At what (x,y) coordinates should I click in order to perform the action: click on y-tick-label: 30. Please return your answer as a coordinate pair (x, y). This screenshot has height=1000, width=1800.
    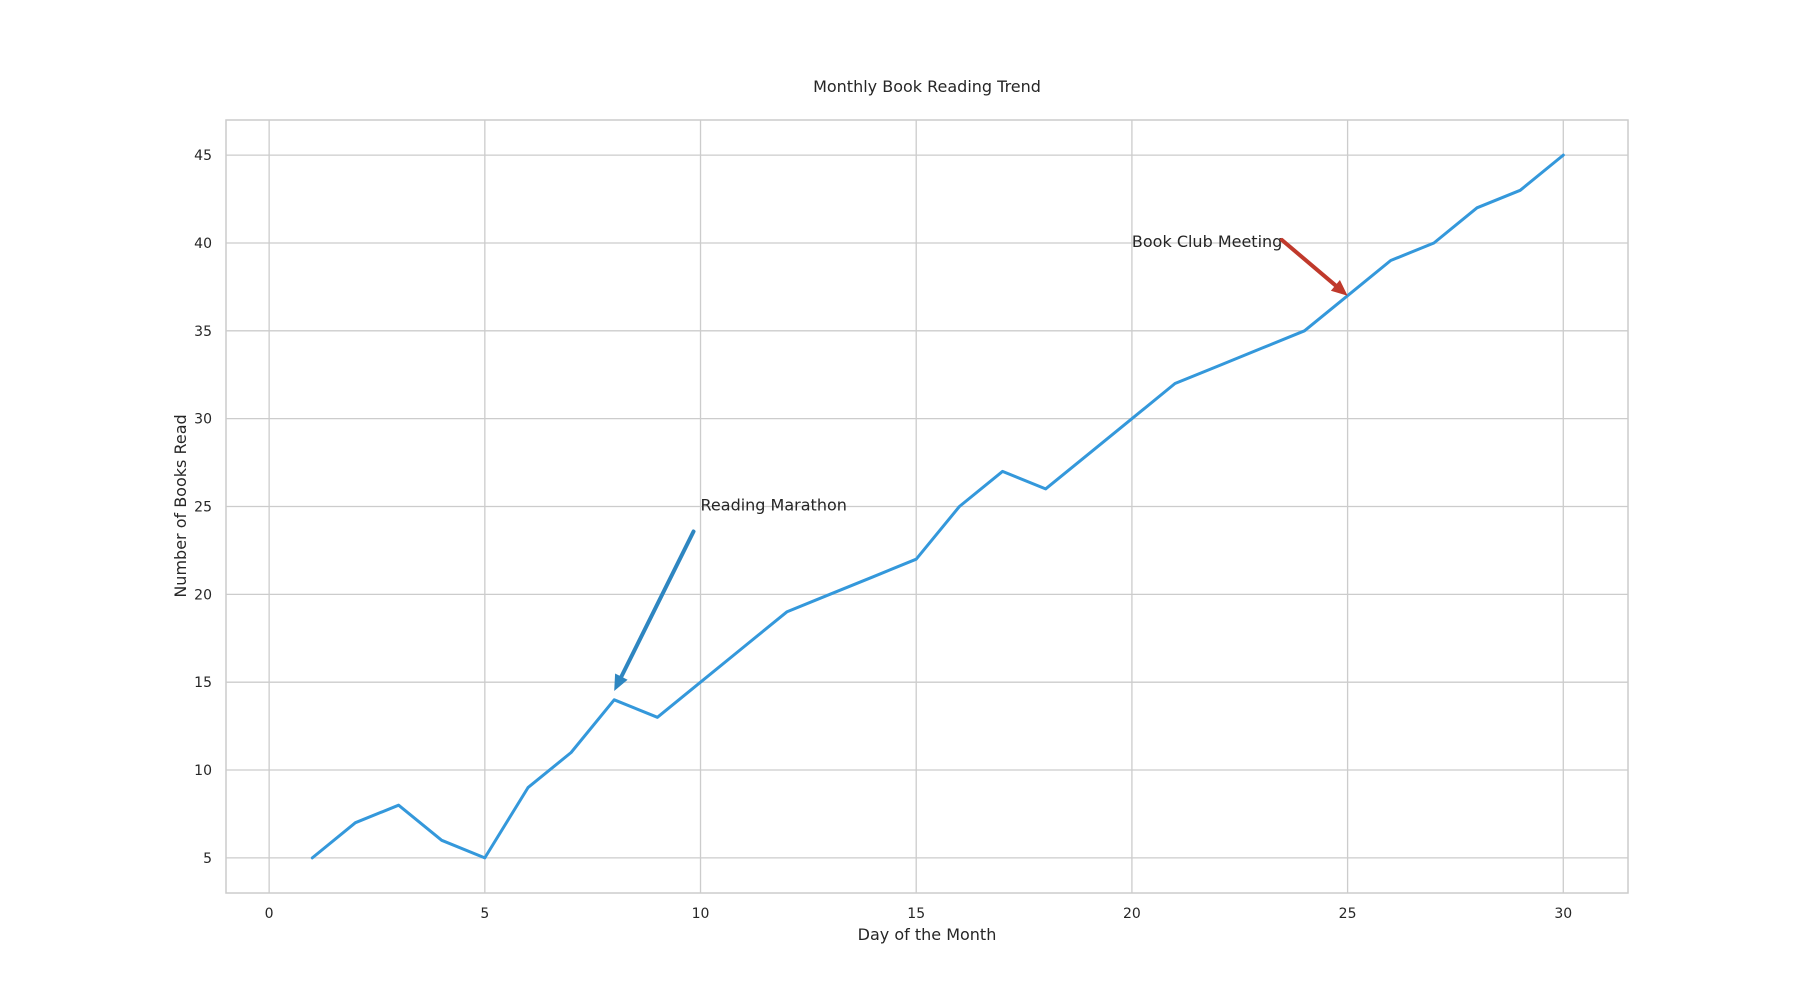
    Looking at the image, I should click on (203, 420).